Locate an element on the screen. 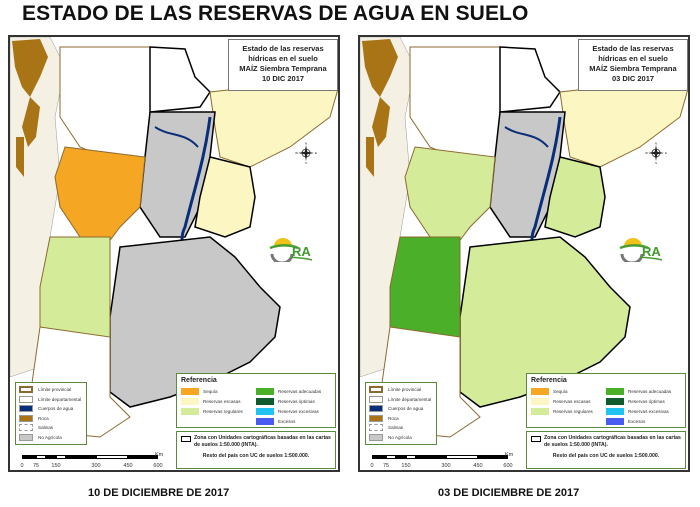  legend-basic-item: Límite provincial is located at coordinates (51, 390).